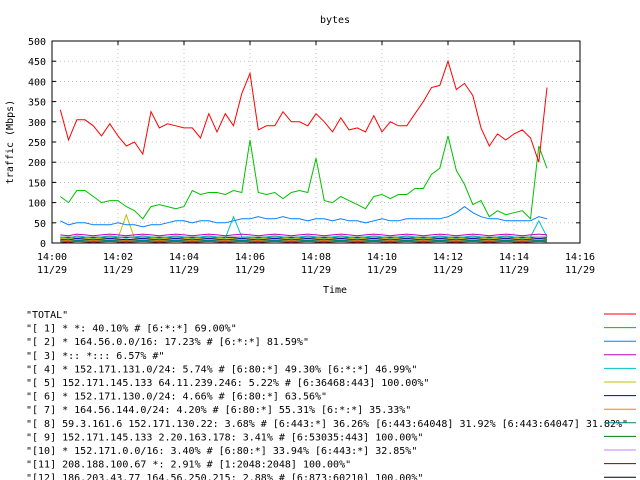  I want to click on y-tick-label: 400, so click(37, 82).